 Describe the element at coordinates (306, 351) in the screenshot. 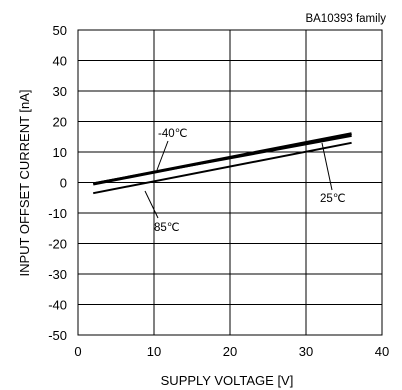

I see `x-tick-label: 30` at that location.